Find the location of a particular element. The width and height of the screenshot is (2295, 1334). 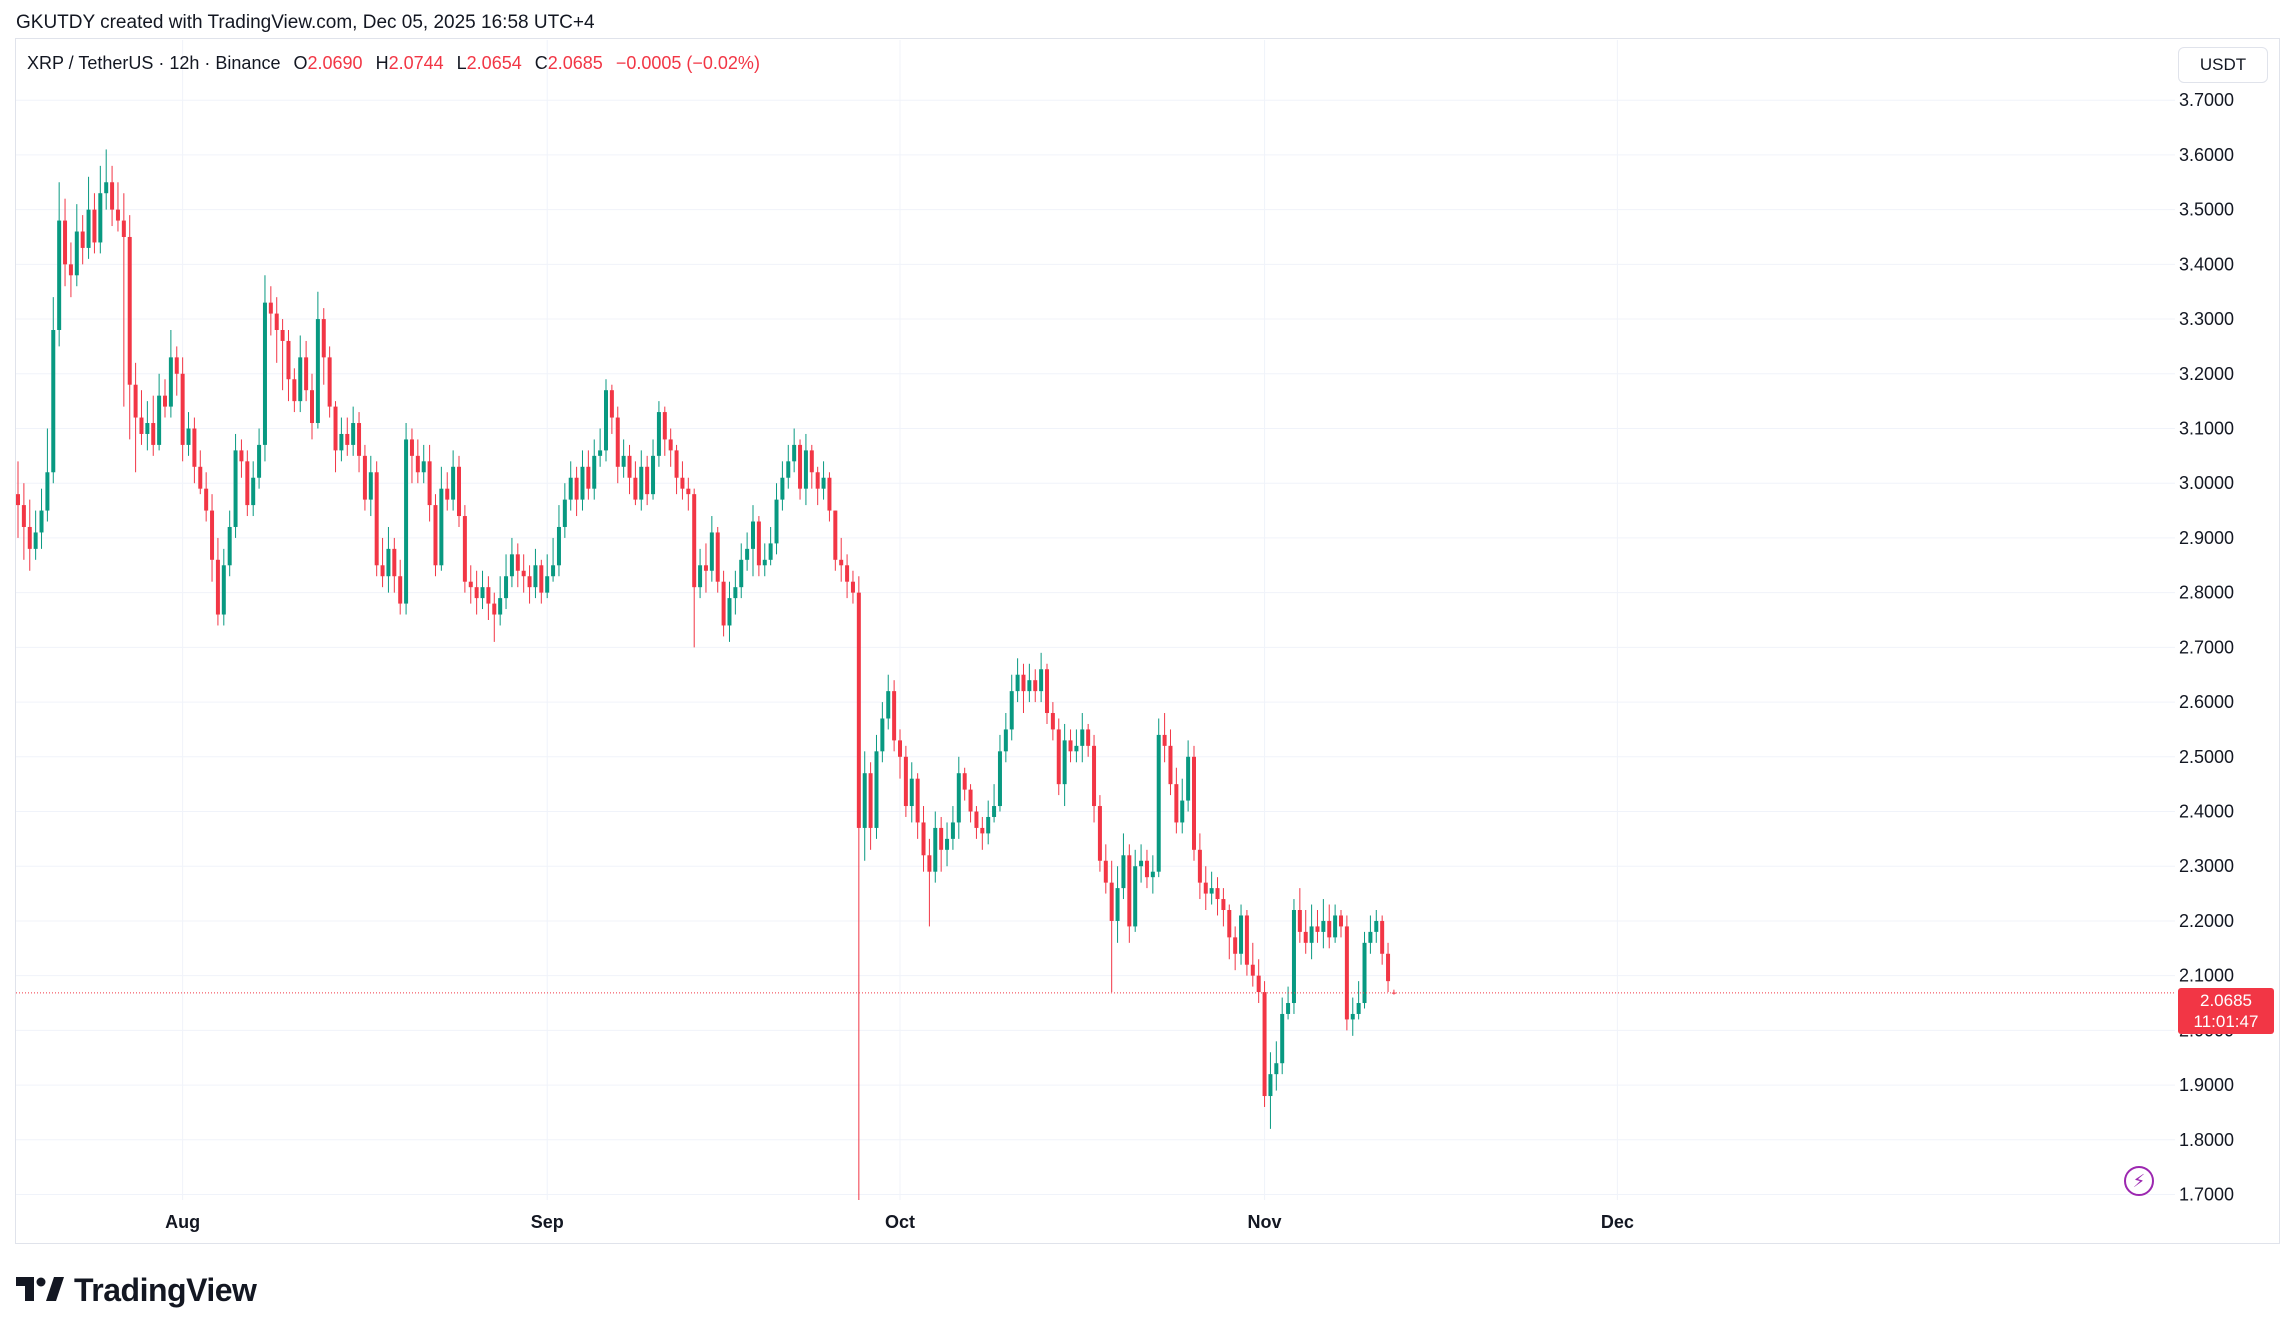

y-tick-label: 2.5000 is located at coordinates (2206, 757).